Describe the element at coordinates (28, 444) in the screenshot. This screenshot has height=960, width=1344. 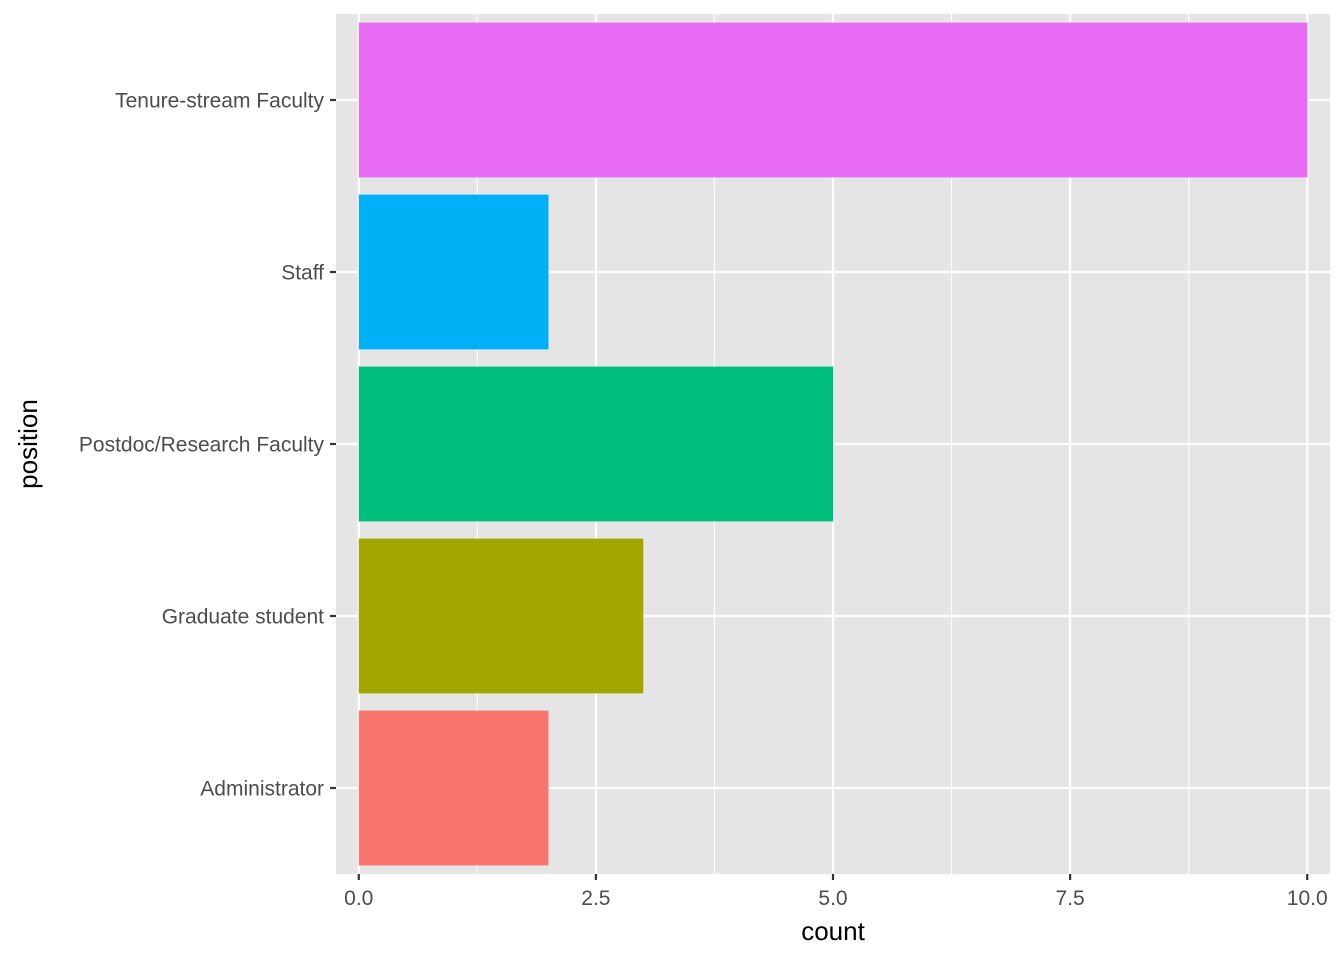
I see `y-axis-title: position` at that location.